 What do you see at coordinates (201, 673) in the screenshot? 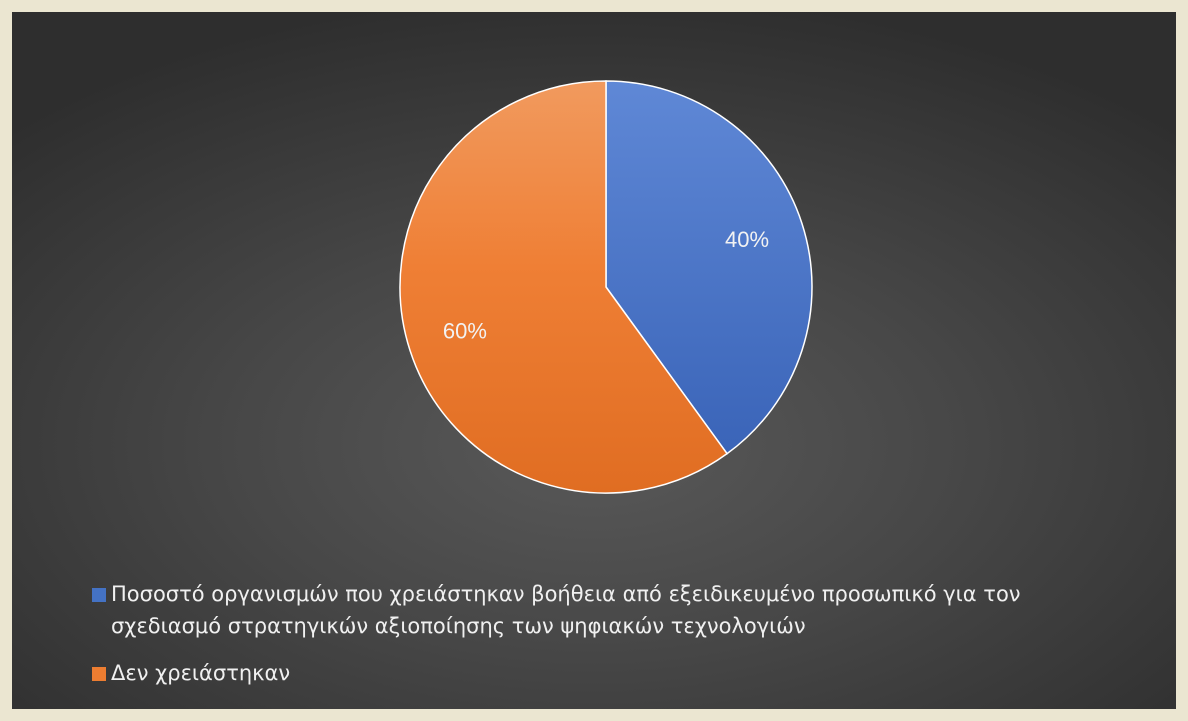
I see `legend-label-2: Δεν χρειάστηκαν` at bounding box center [201, 673].